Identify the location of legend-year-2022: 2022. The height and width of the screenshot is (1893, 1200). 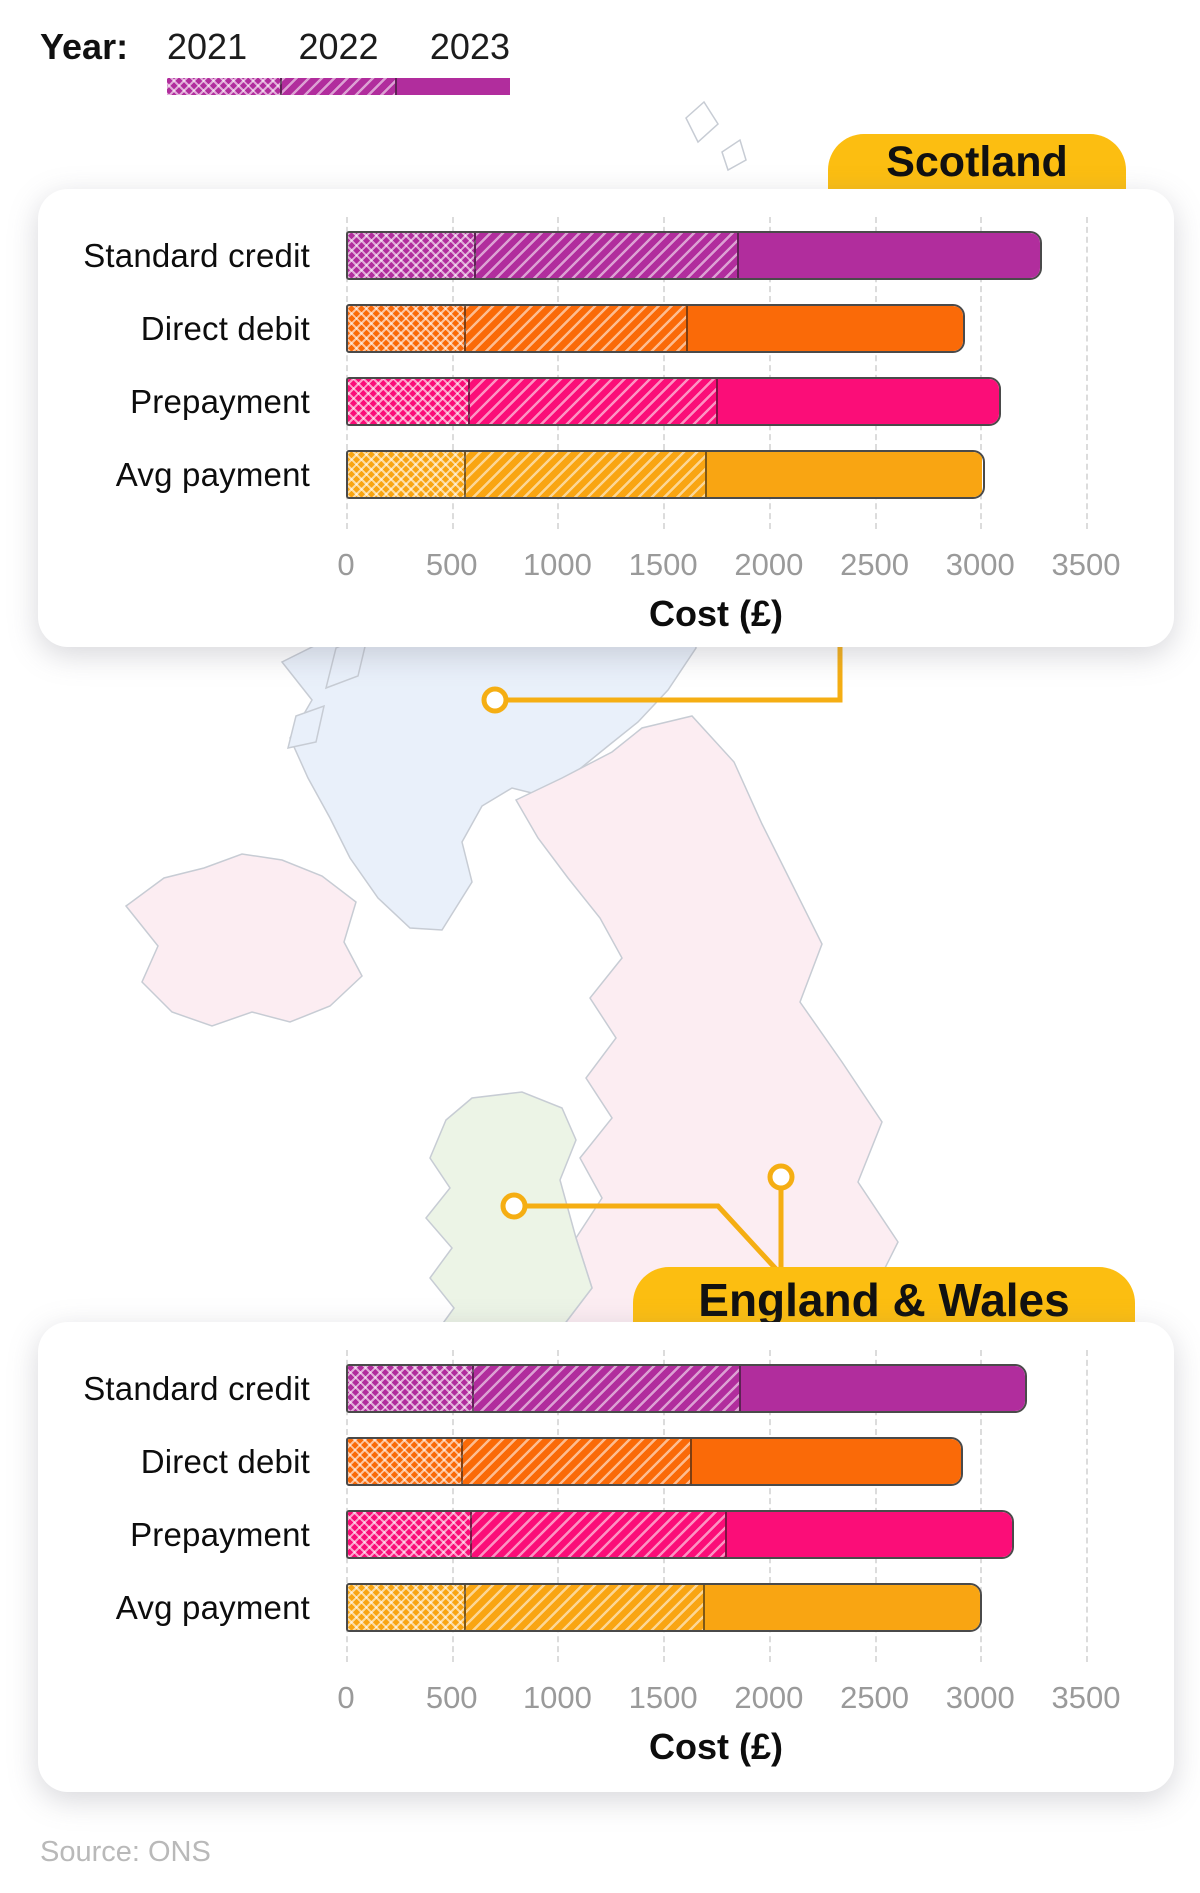
(338, 46).